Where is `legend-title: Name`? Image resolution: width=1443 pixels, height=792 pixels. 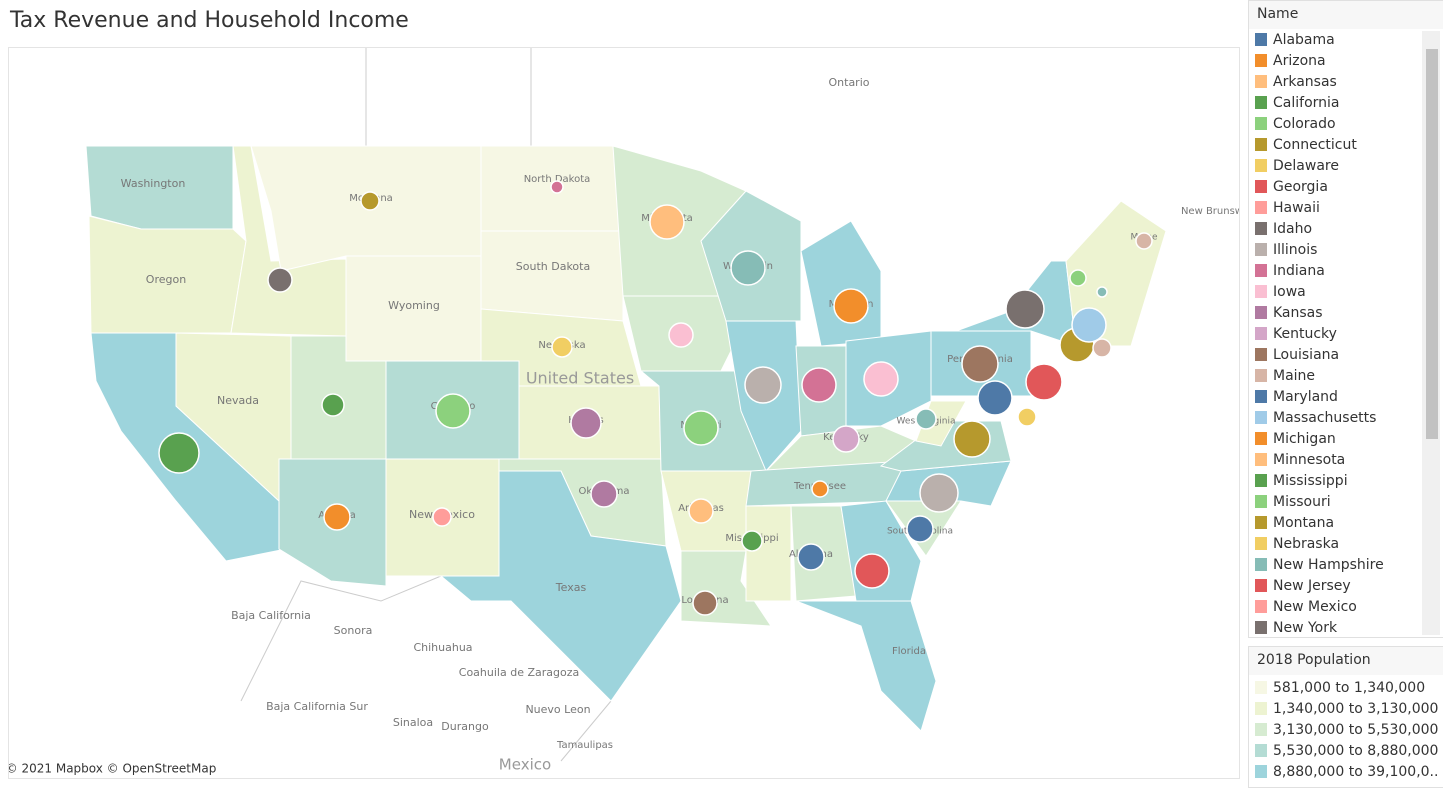
legend-title: Name is located at coordinates (1346, 15).